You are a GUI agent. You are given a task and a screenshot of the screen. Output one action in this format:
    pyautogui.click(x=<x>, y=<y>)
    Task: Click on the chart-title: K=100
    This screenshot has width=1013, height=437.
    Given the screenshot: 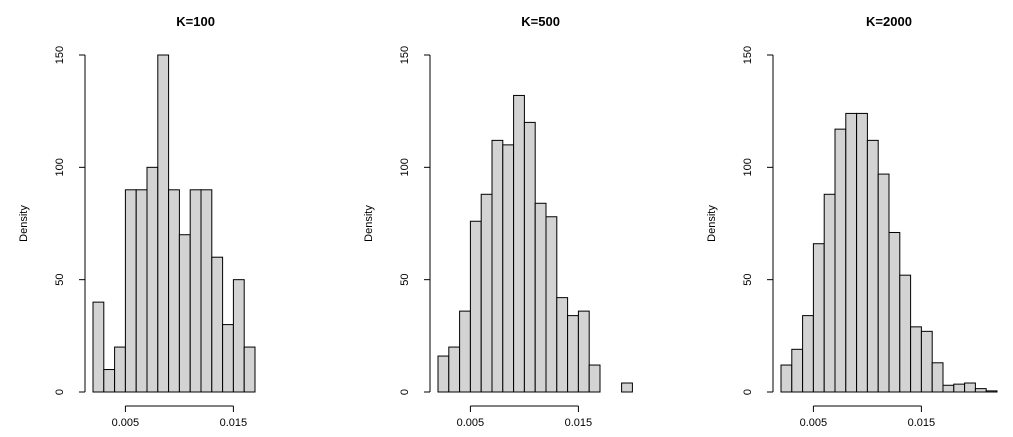 What is the action you would take?
    pyautogui.click(x=195, y=21)
    